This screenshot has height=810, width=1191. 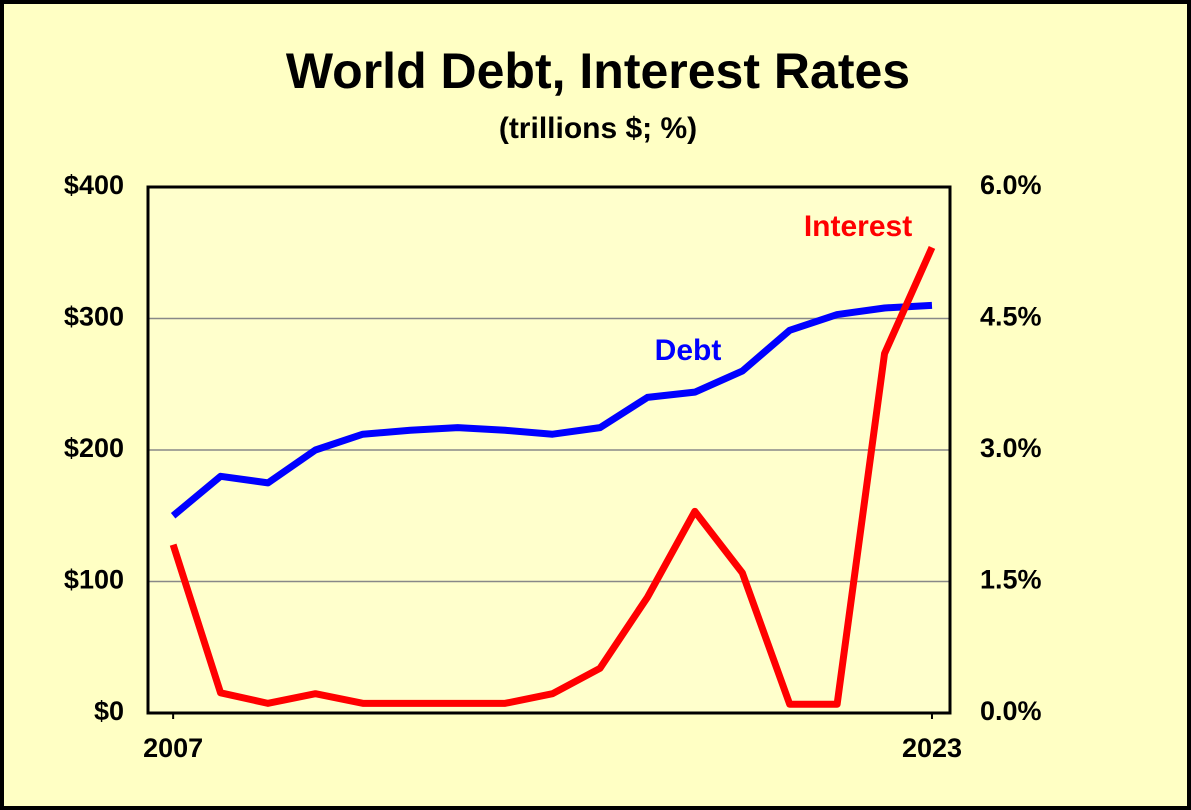 What do you see at coordinates (598, 71) in the screenshot?
I see `chart-title: World Debt, Interest Rates` at bounding box center [598, 71].